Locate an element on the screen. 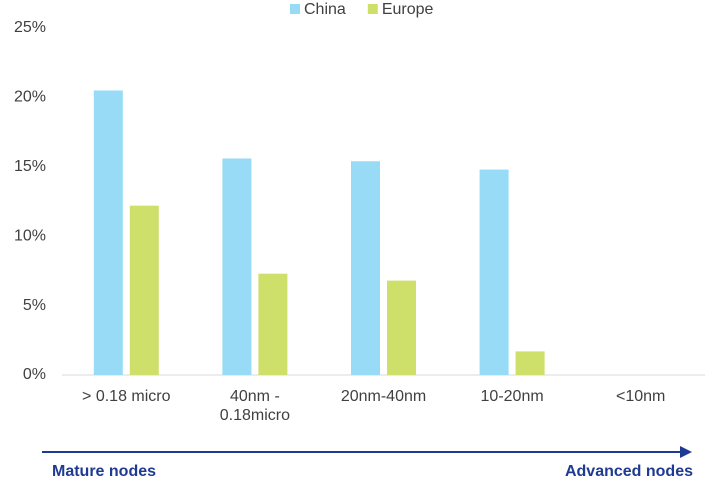  x-tick-label: 40nm - 0.18micro is located at coordinates (255, 406).